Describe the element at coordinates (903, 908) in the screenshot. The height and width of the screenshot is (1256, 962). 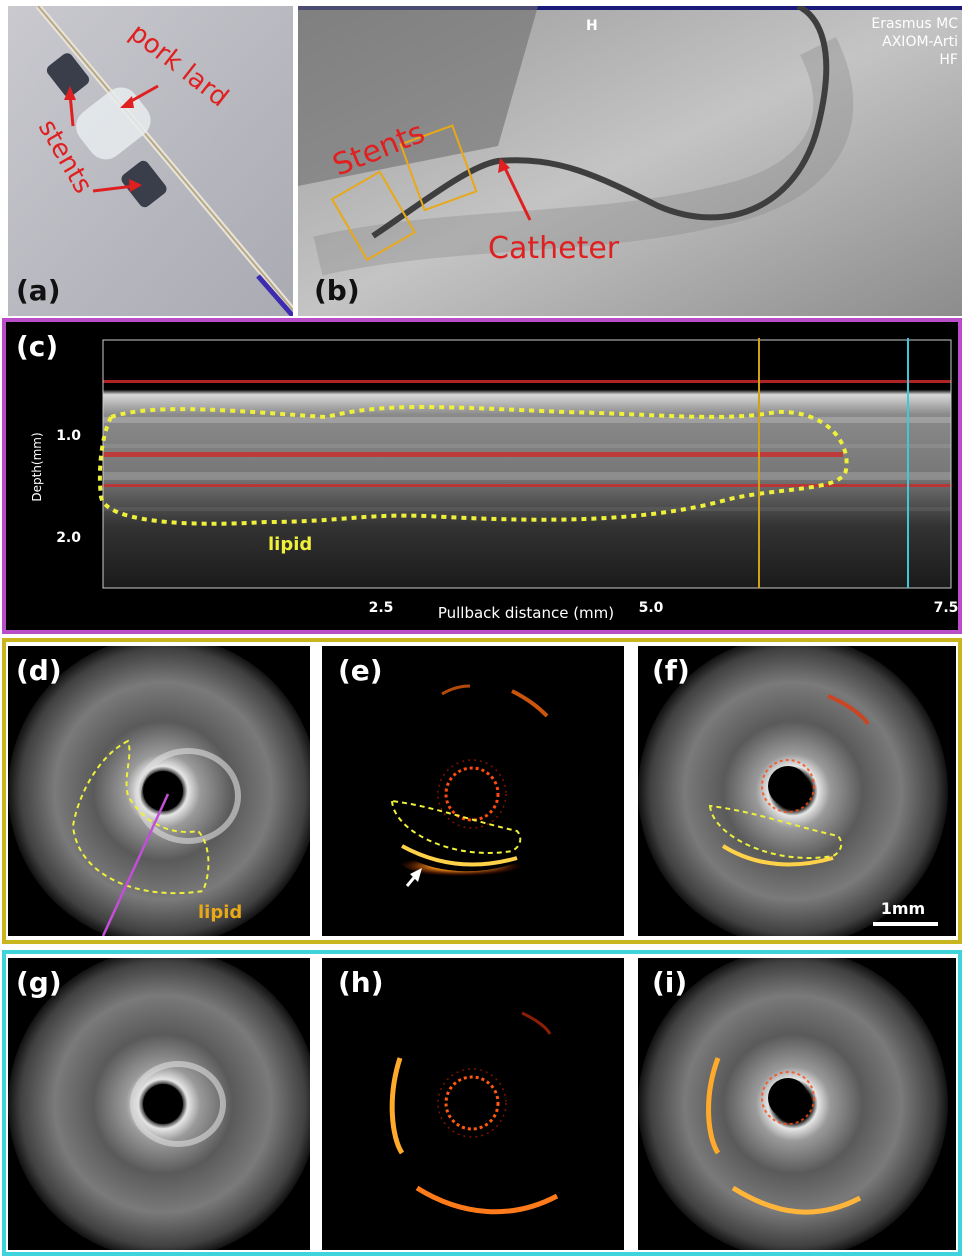
I see `scale-bar-label: 1mm` at that location.